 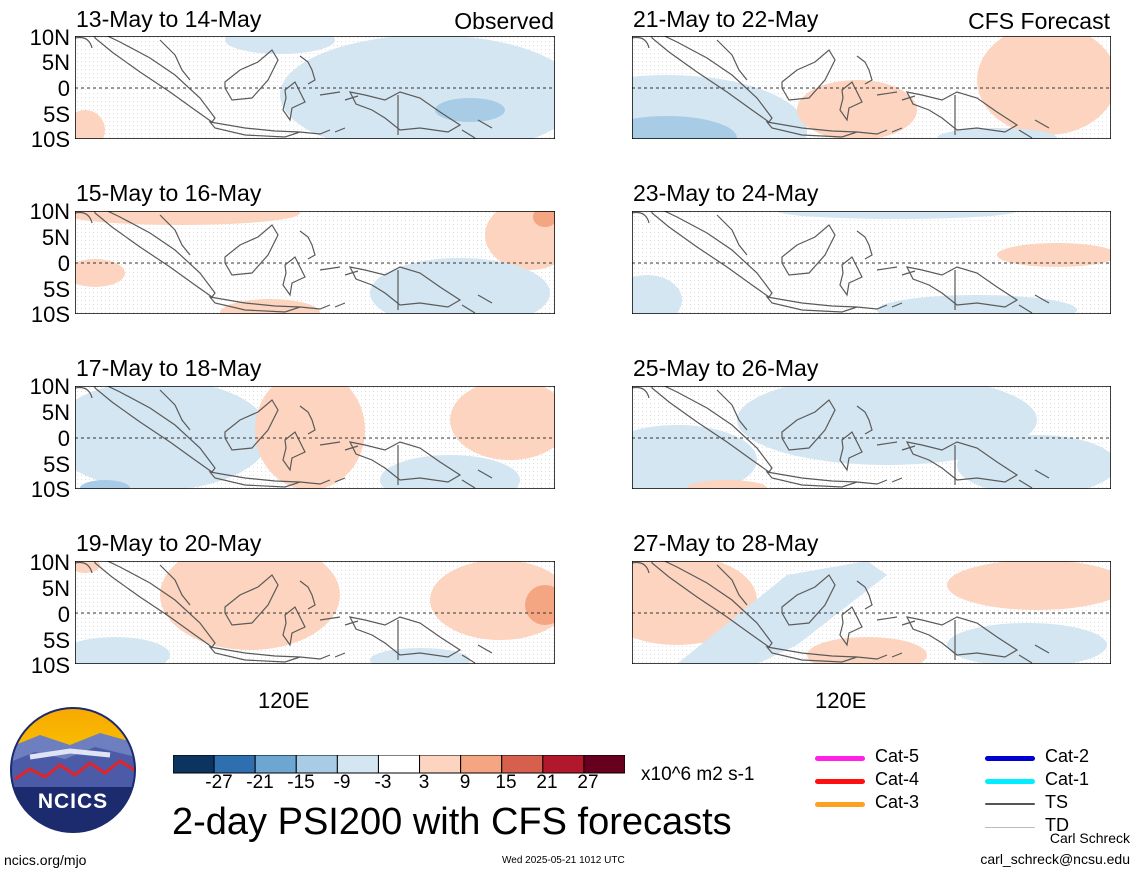 I want to click on timestamp: Wed 2025-05-21 1012 UTC, so click(x=563, y=860).